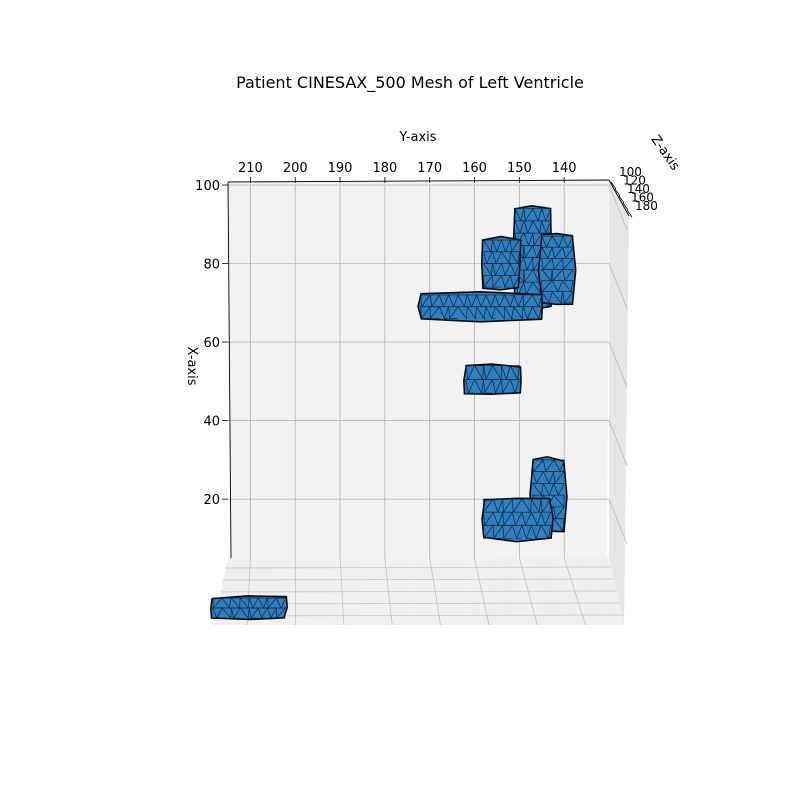  Describe the element at coordinates (664, 153) in the screenshot. I see `z-axis-label: Z-axis` at that location.